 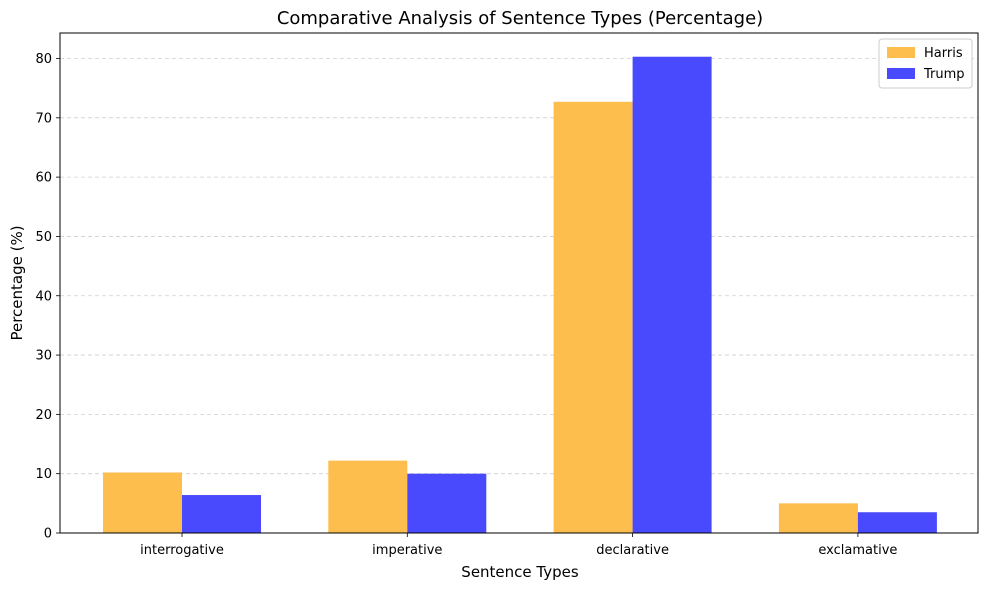 I want to click on y-axis-title: Percentage (%), so click(x=17, y=282).